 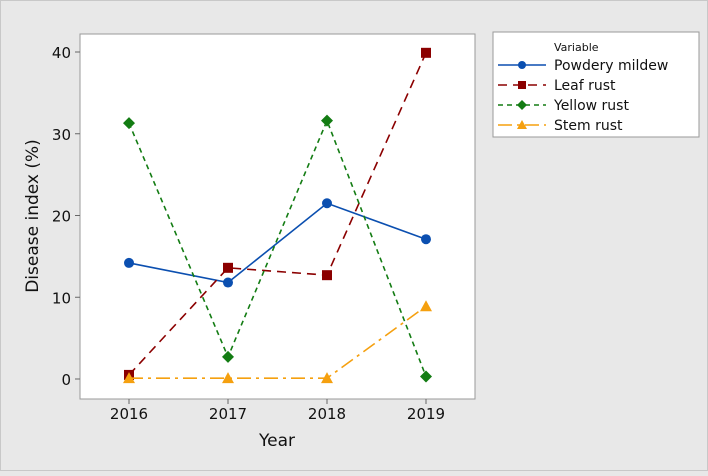 What do you see at coordinates (61, 135) in the screenshot?
I see `y-tick-label: 30` at bounding box center [61, 135].